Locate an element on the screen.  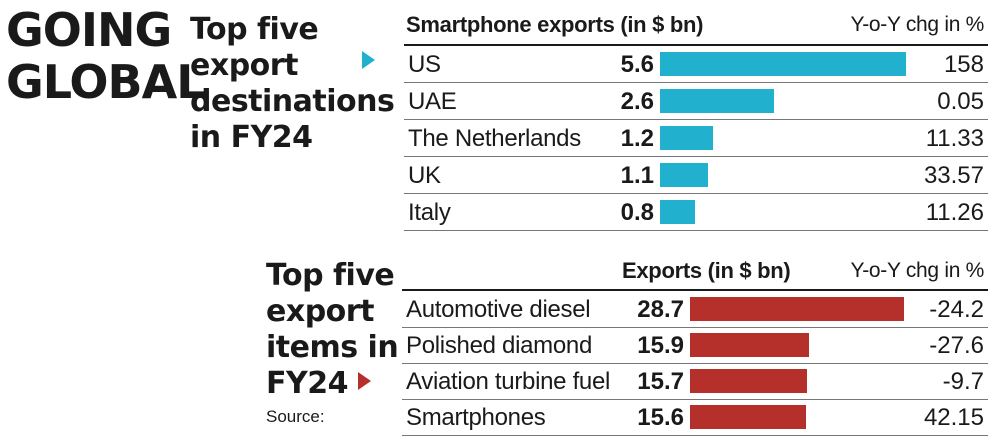
headline-line-2: GLOBAL is located at coordinates (106, 82).